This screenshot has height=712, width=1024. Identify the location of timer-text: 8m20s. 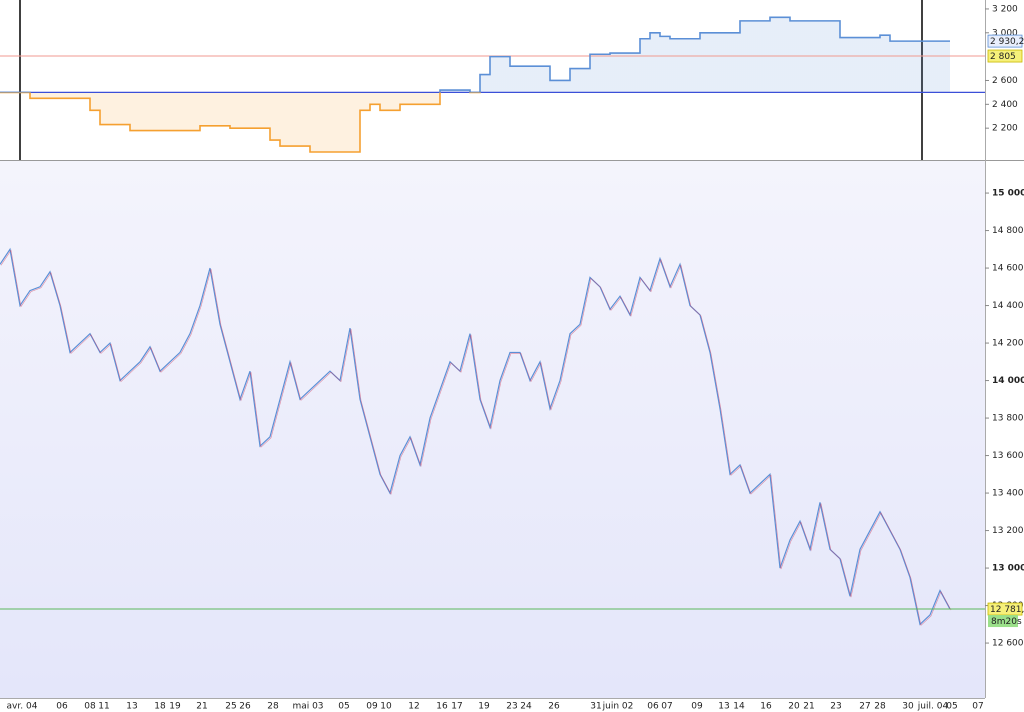
(1006, 622).